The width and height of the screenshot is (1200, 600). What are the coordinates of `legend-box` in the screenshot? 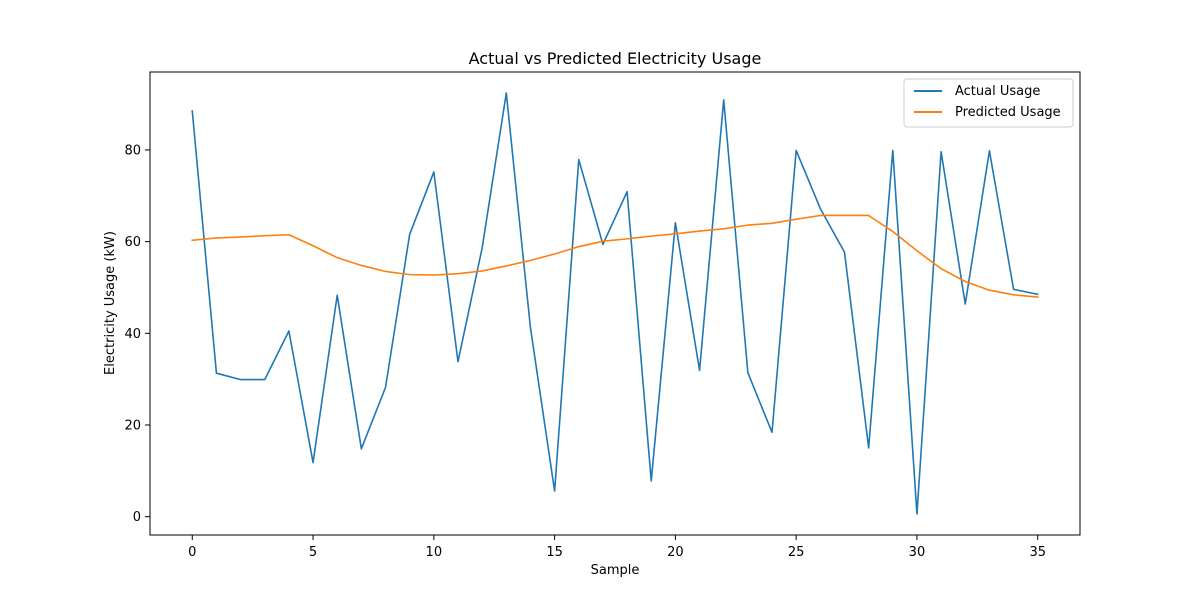 It's located at (988, 103).